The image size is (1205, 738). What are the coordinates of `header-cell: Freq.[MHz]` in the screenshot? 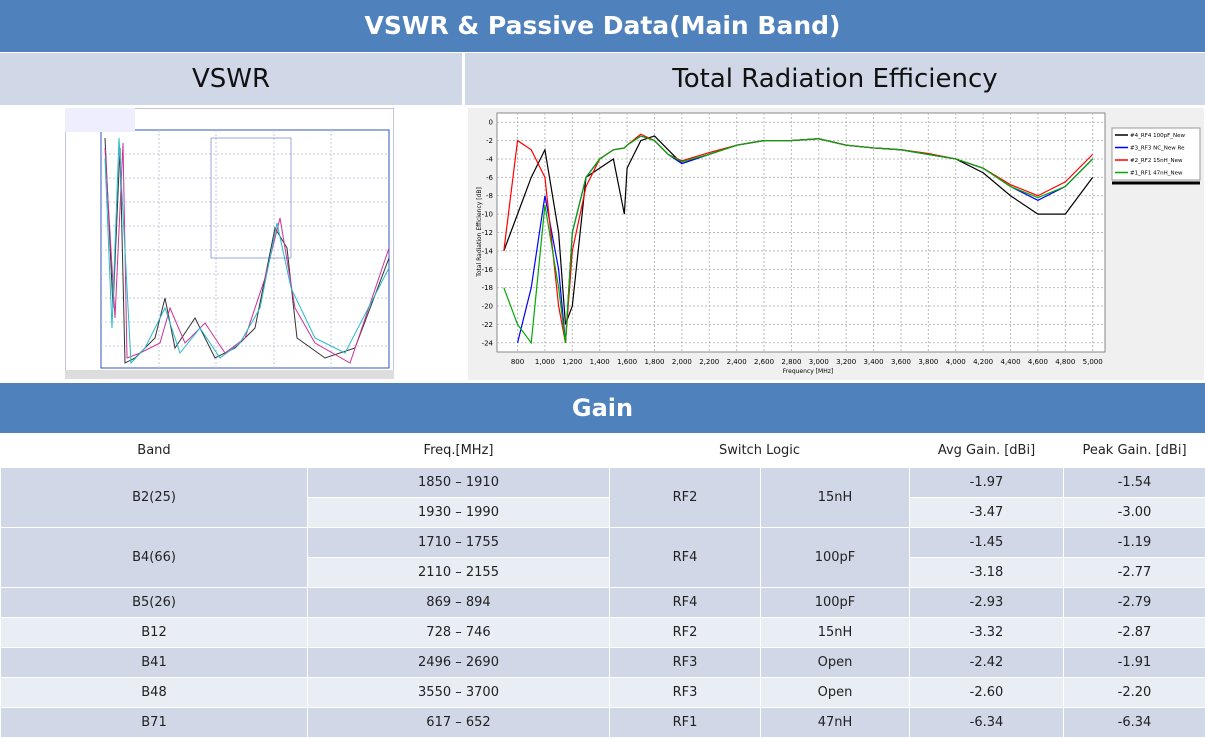 It's located at (458, 451).